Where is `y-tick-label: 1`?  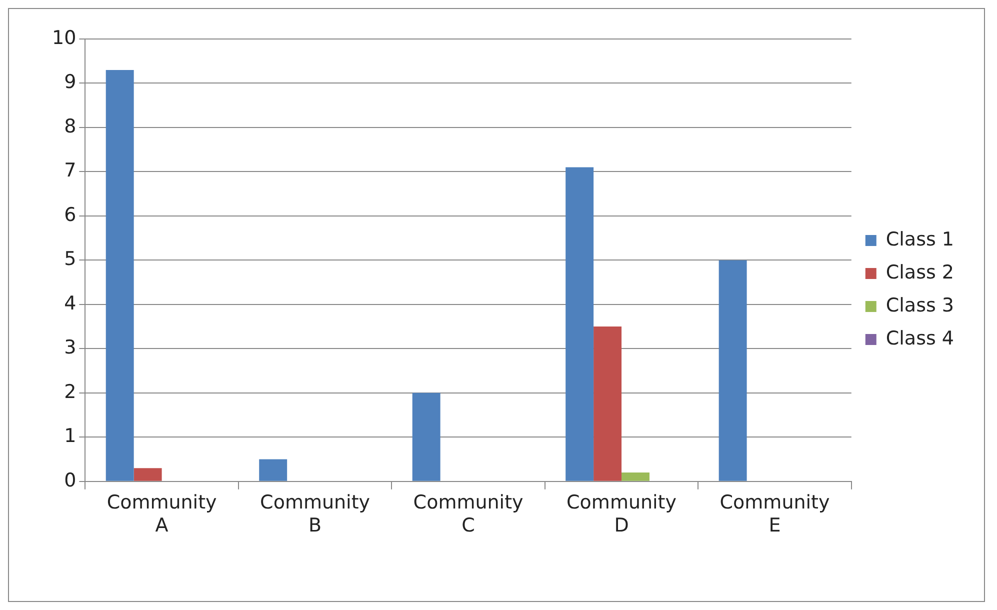
y-tick-label: 1 is located at coordinates (70, 436).